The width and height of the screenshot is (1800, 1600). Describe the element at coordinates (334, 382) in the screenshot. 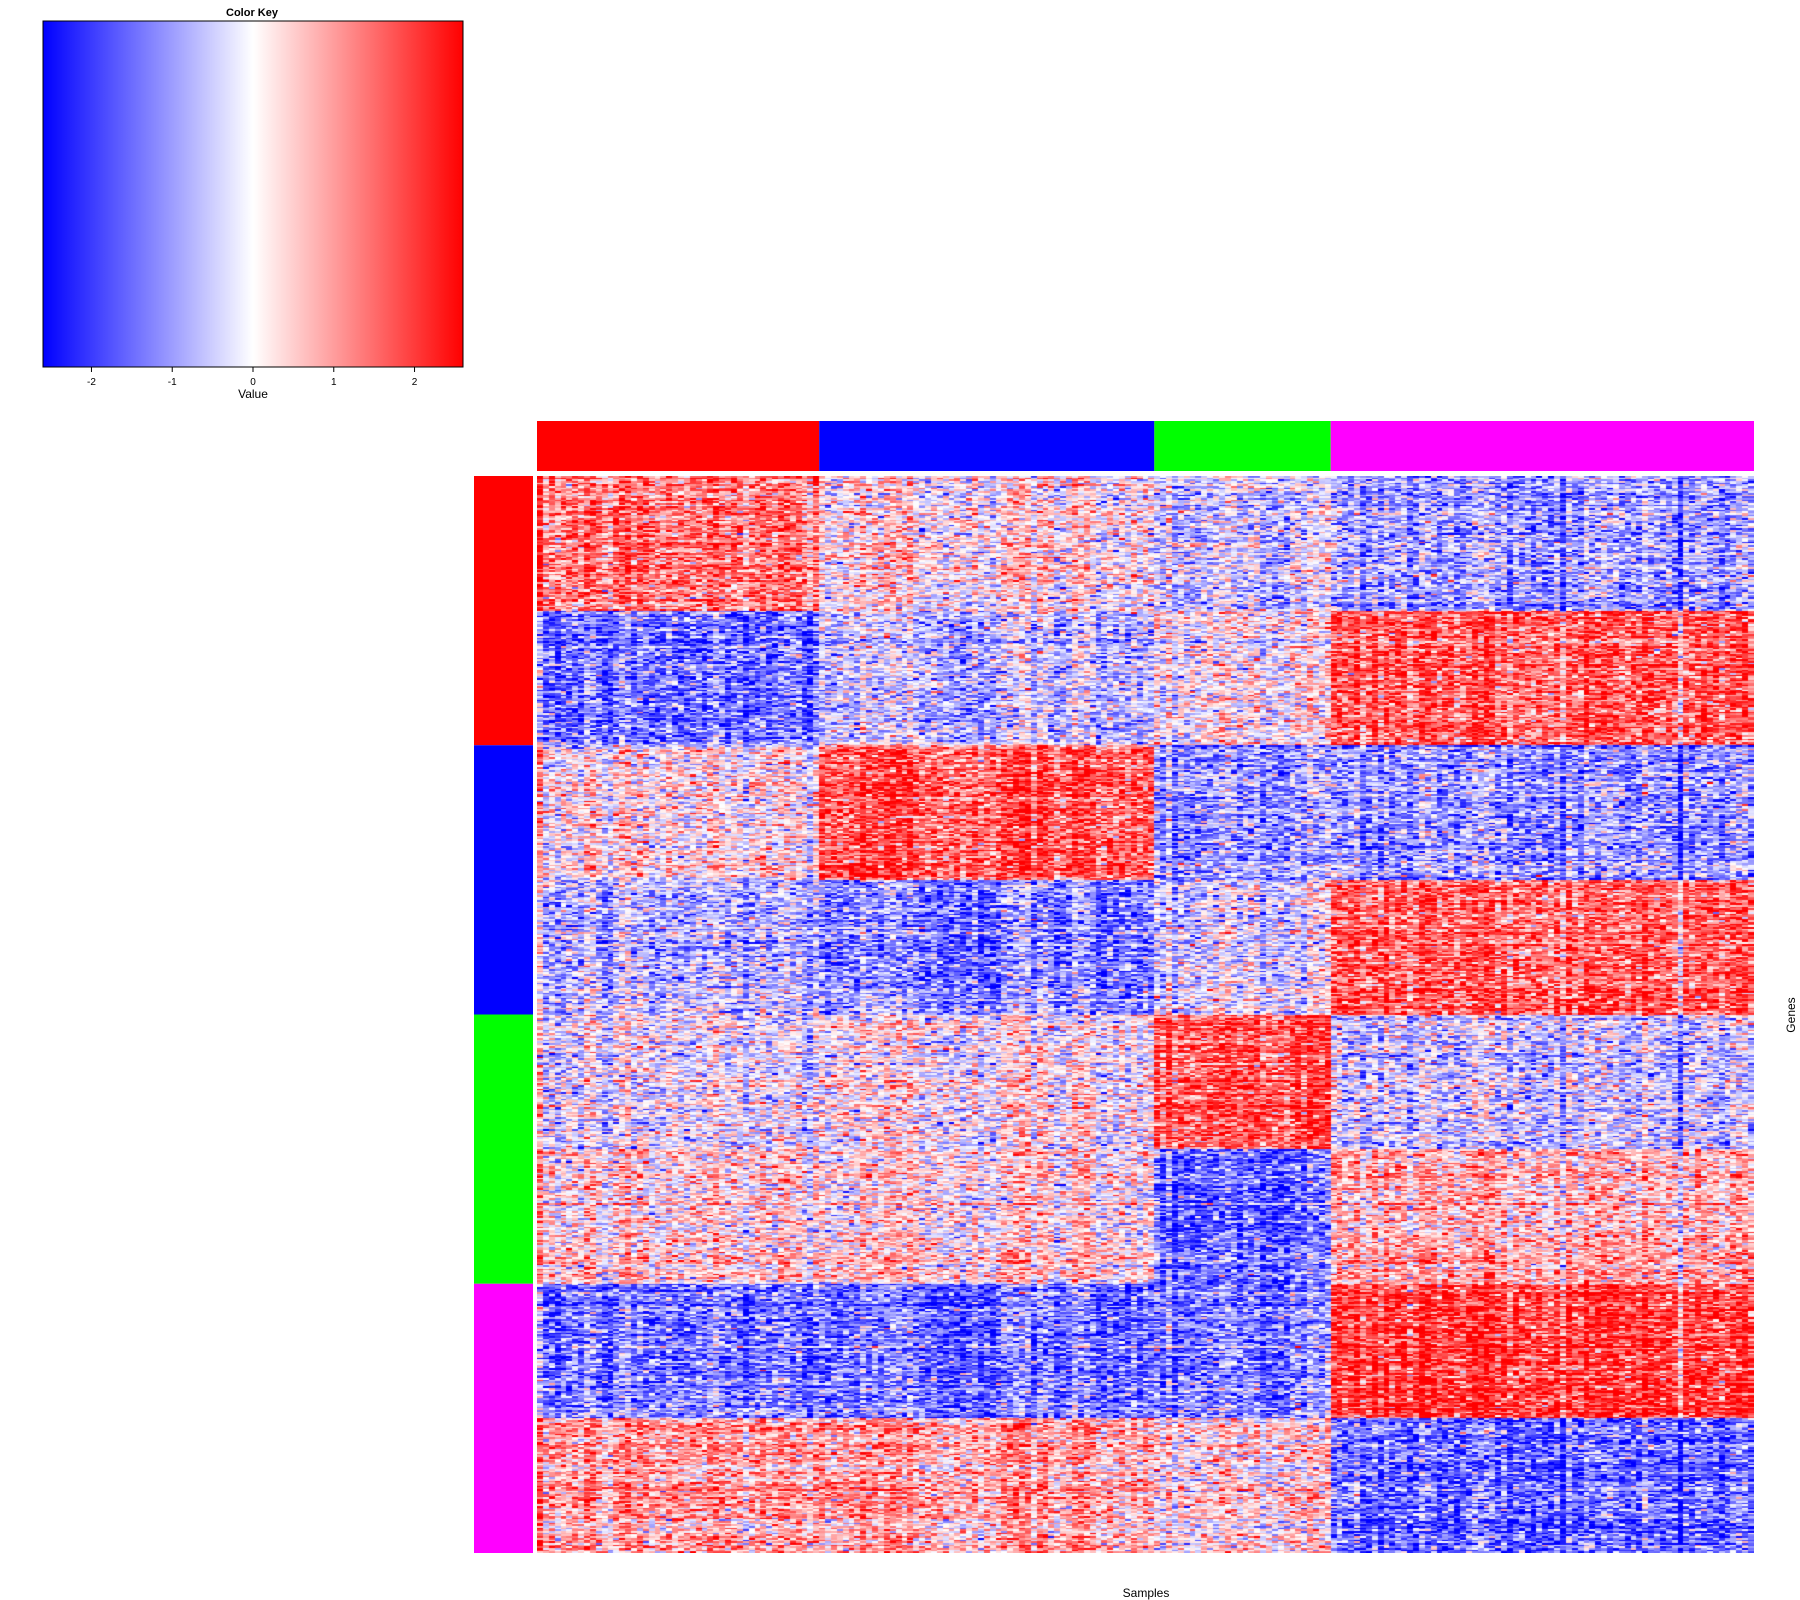

I see `color-key-tick-label: 1` at that location.